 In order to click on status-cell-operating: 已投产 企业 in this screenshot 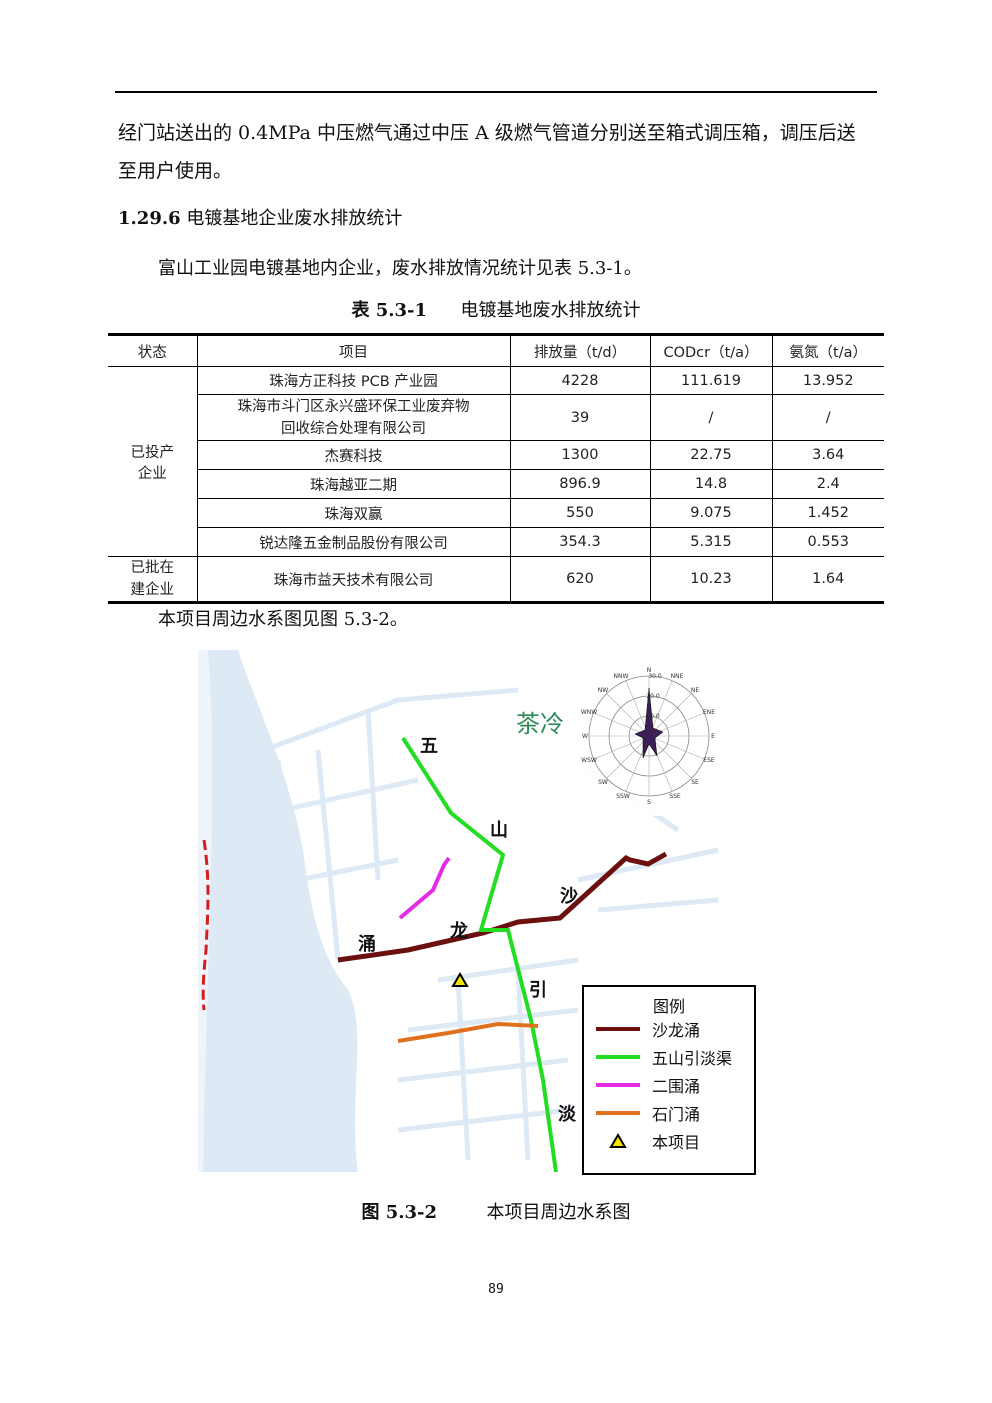, I will do `click(153, 461)`.